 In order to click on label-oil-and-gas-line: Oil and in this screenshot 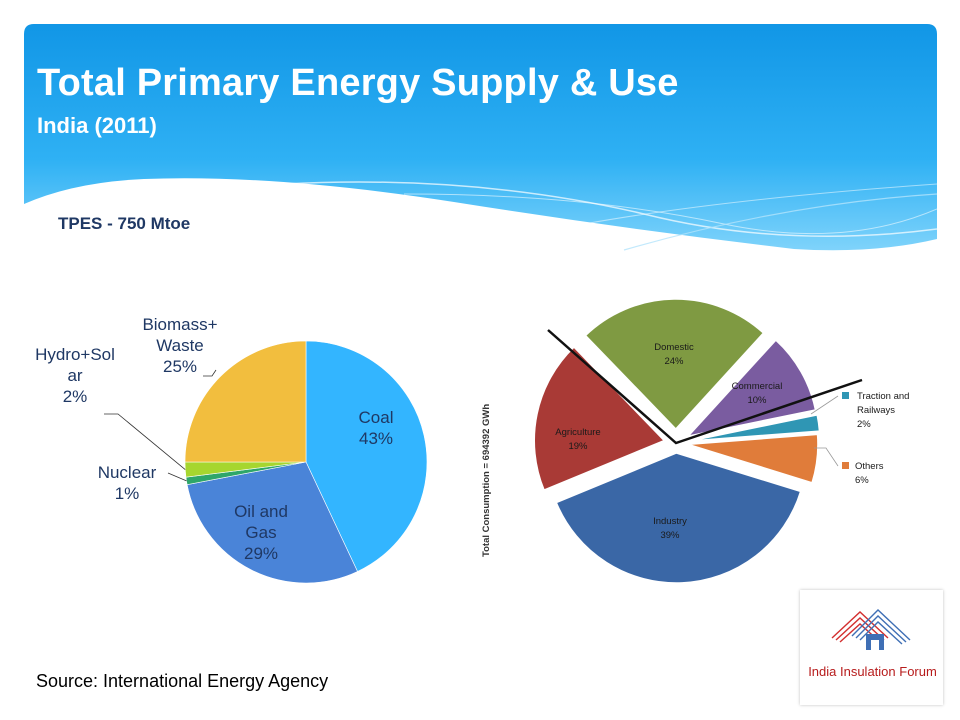, I will do `click(261, 511)`.